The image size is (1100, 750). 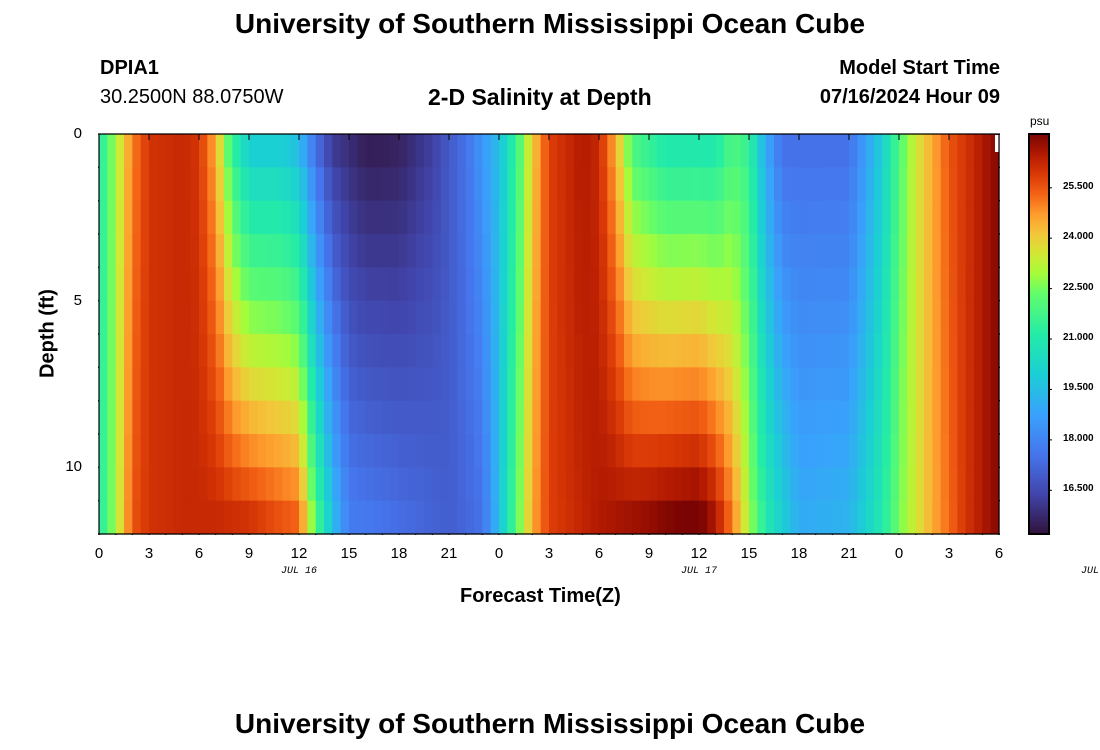 I want to click on x-tick-label: 18, so click(x=799, y=553).